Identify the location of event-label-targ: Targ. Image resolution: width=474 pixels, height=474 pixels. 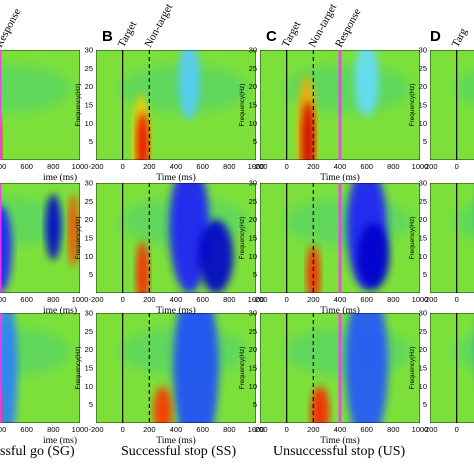
(460, 38).